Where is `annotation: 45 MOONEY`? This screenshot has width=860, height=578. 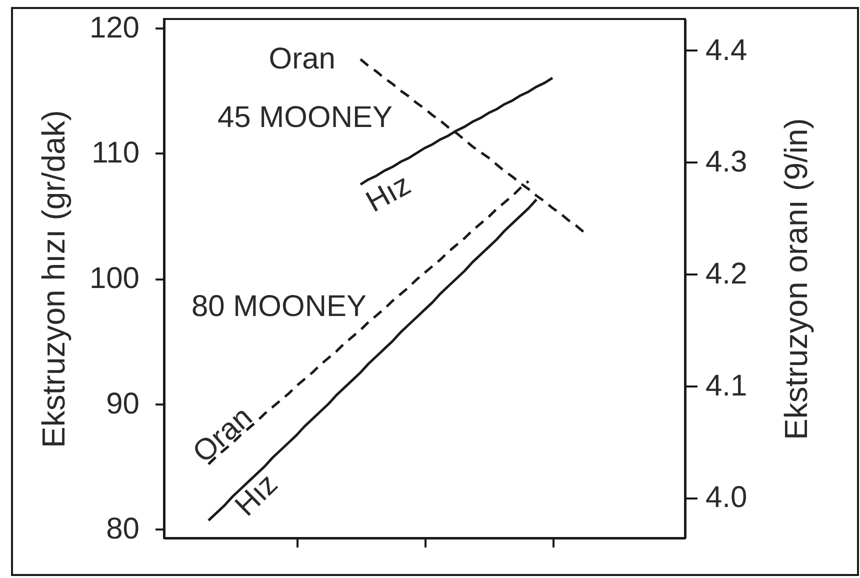
annotation: 45 MOONEY is located at coordinates (305, 117).